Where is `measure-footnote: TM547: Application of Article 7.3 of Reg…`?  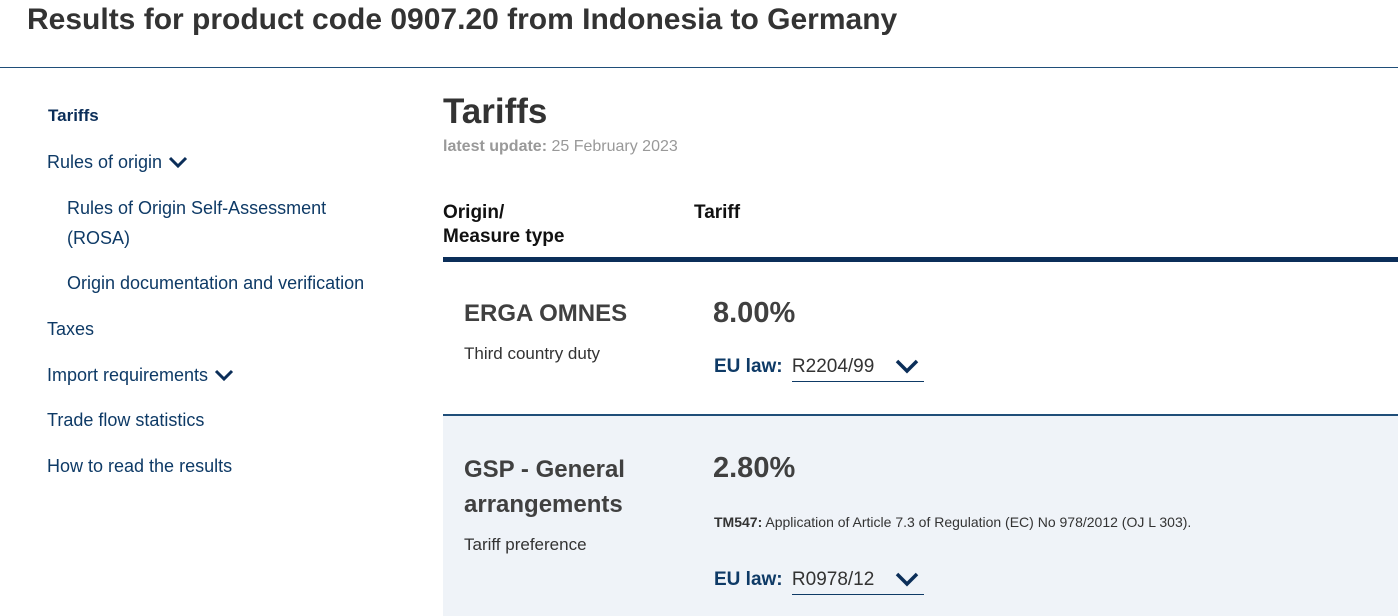
measure-footnote: TM547: Application of Article 7.3 of Reg… is located at coordinates (952, 522).